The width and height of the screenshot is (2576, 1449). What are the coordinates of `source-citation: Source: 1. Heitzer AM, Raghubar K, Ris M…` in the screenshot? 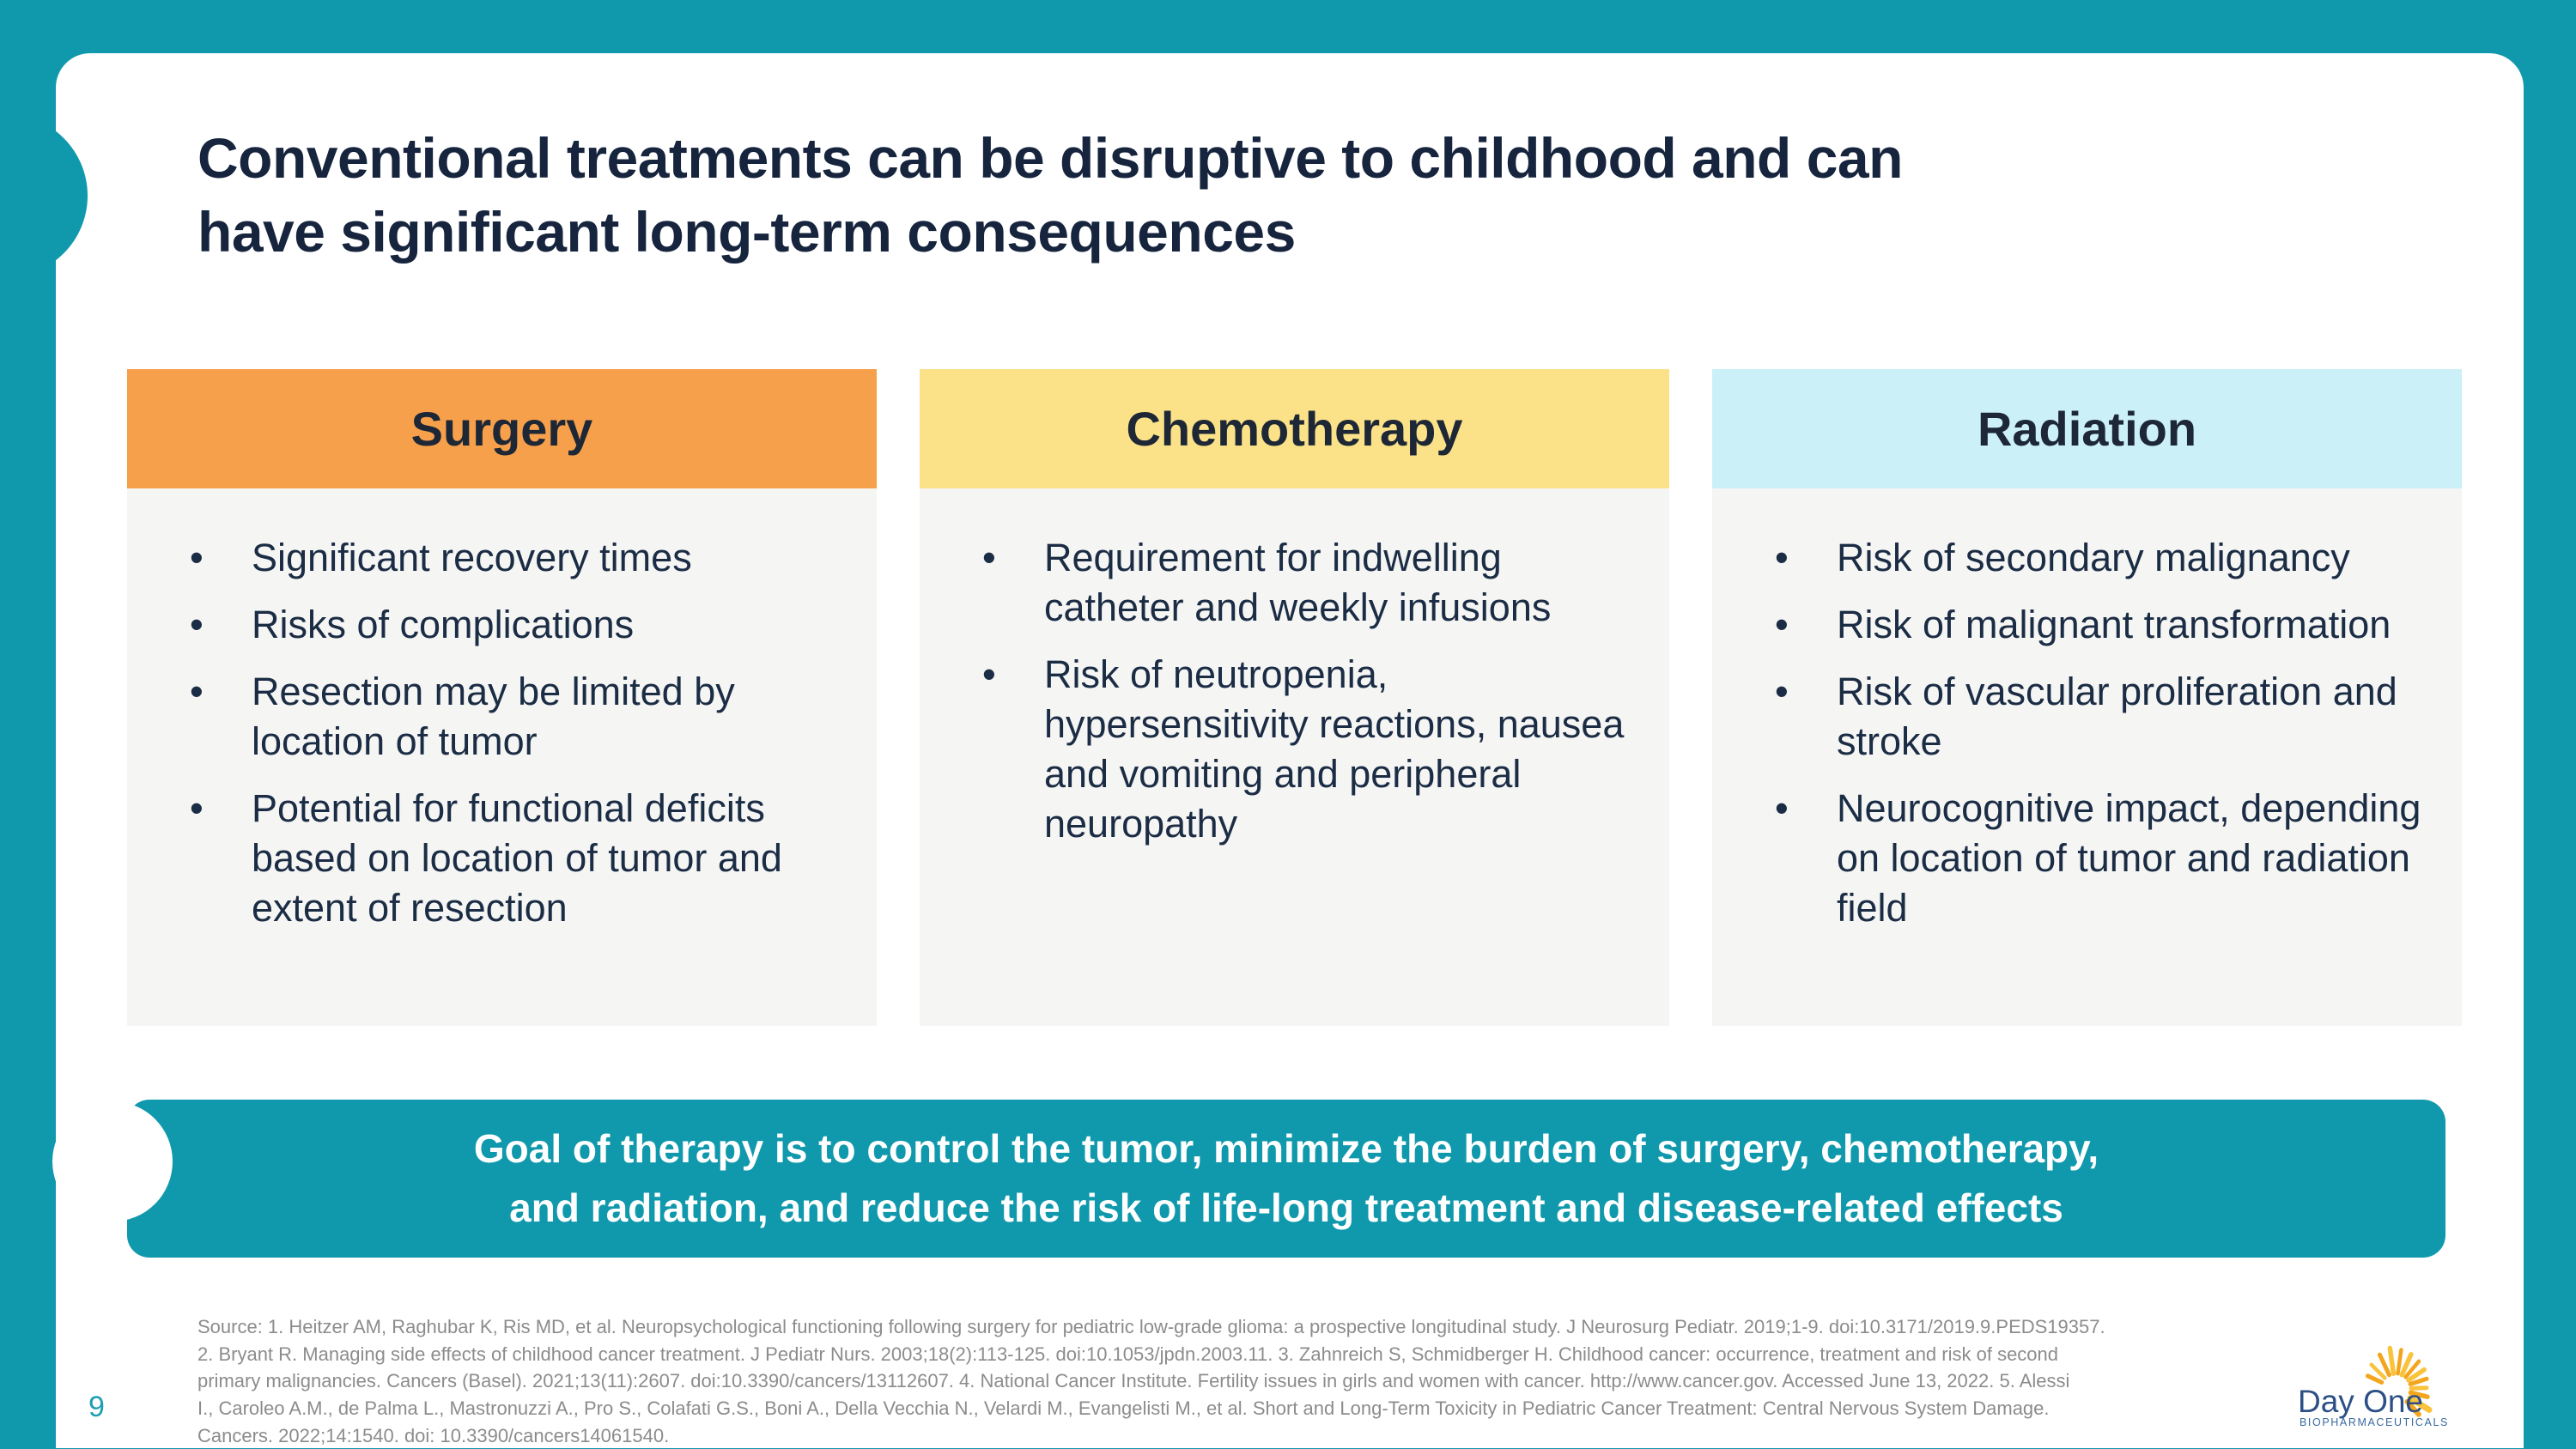 It's located at (1283, 1381).